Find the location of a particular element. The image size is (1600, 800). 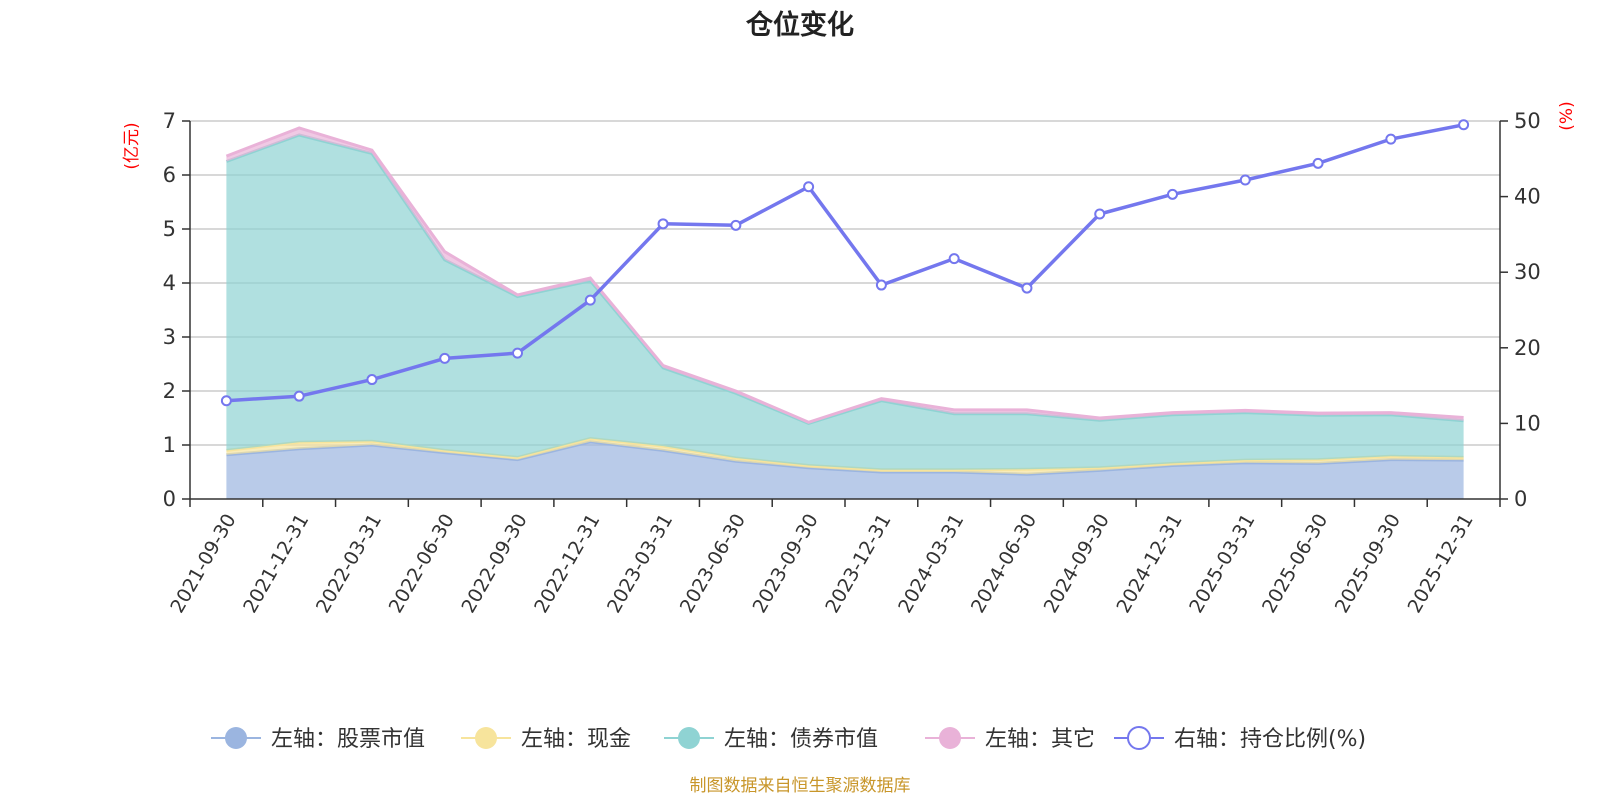

x-tick-label: 2021-12-31 is located at coordinates (276, 563).